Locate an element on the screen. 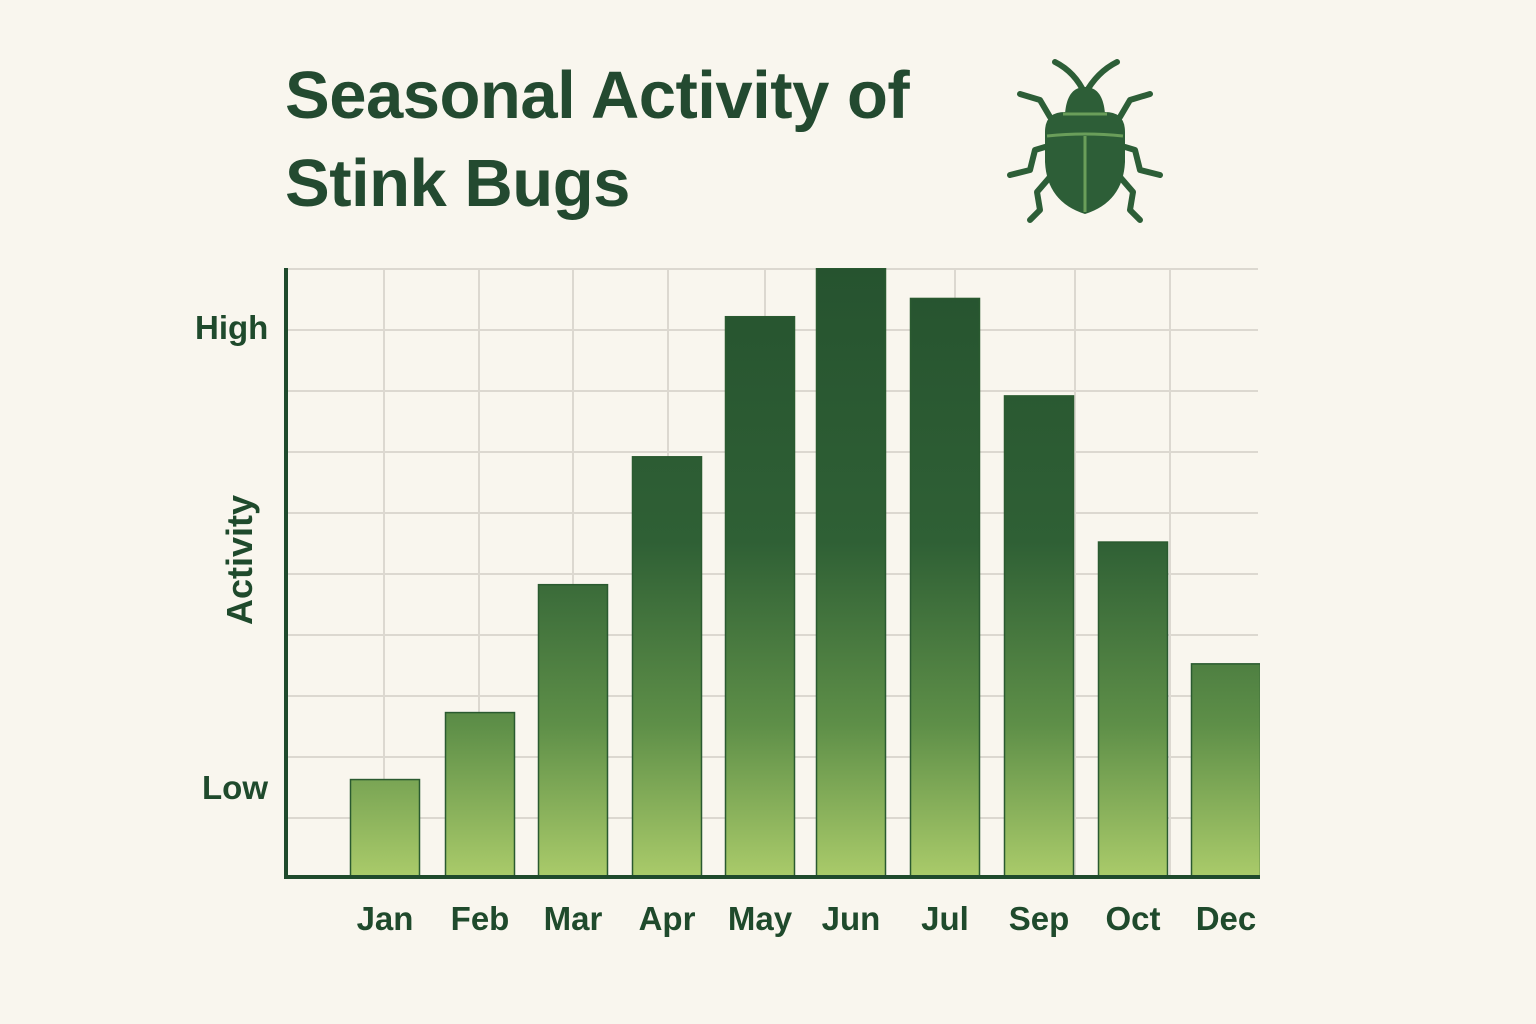  x-tick-apr: Apr is located at coordinates (667, 918).